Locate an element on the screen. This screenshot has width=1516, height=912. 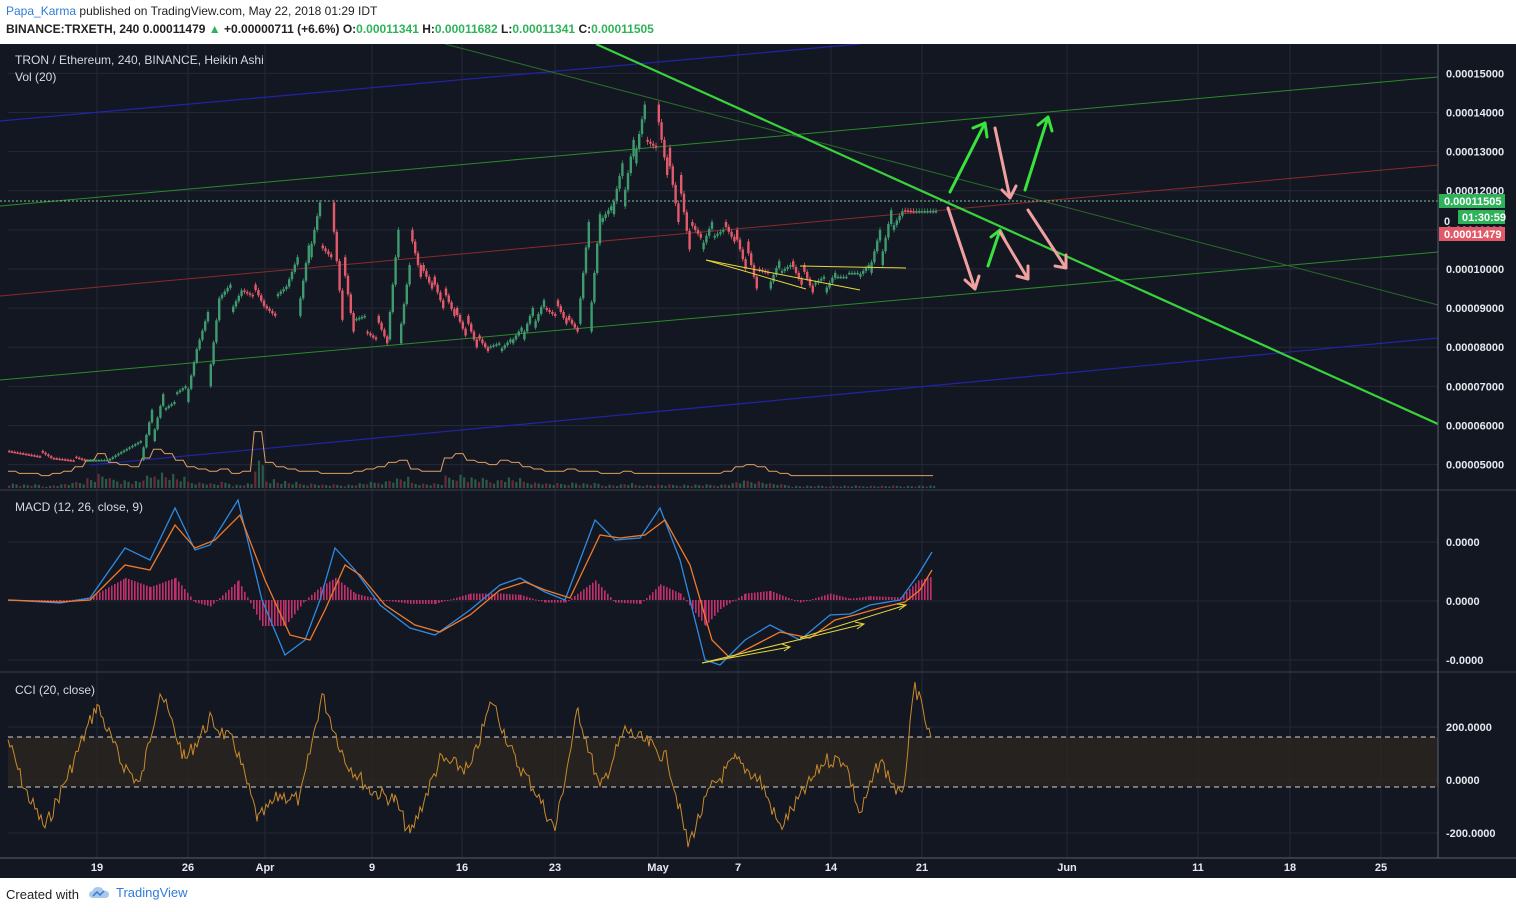
time-axis: 19 26 Apr 9 16 23 May 7 14 21 Jun 11 18 25 is located at coordinates (739, 868).